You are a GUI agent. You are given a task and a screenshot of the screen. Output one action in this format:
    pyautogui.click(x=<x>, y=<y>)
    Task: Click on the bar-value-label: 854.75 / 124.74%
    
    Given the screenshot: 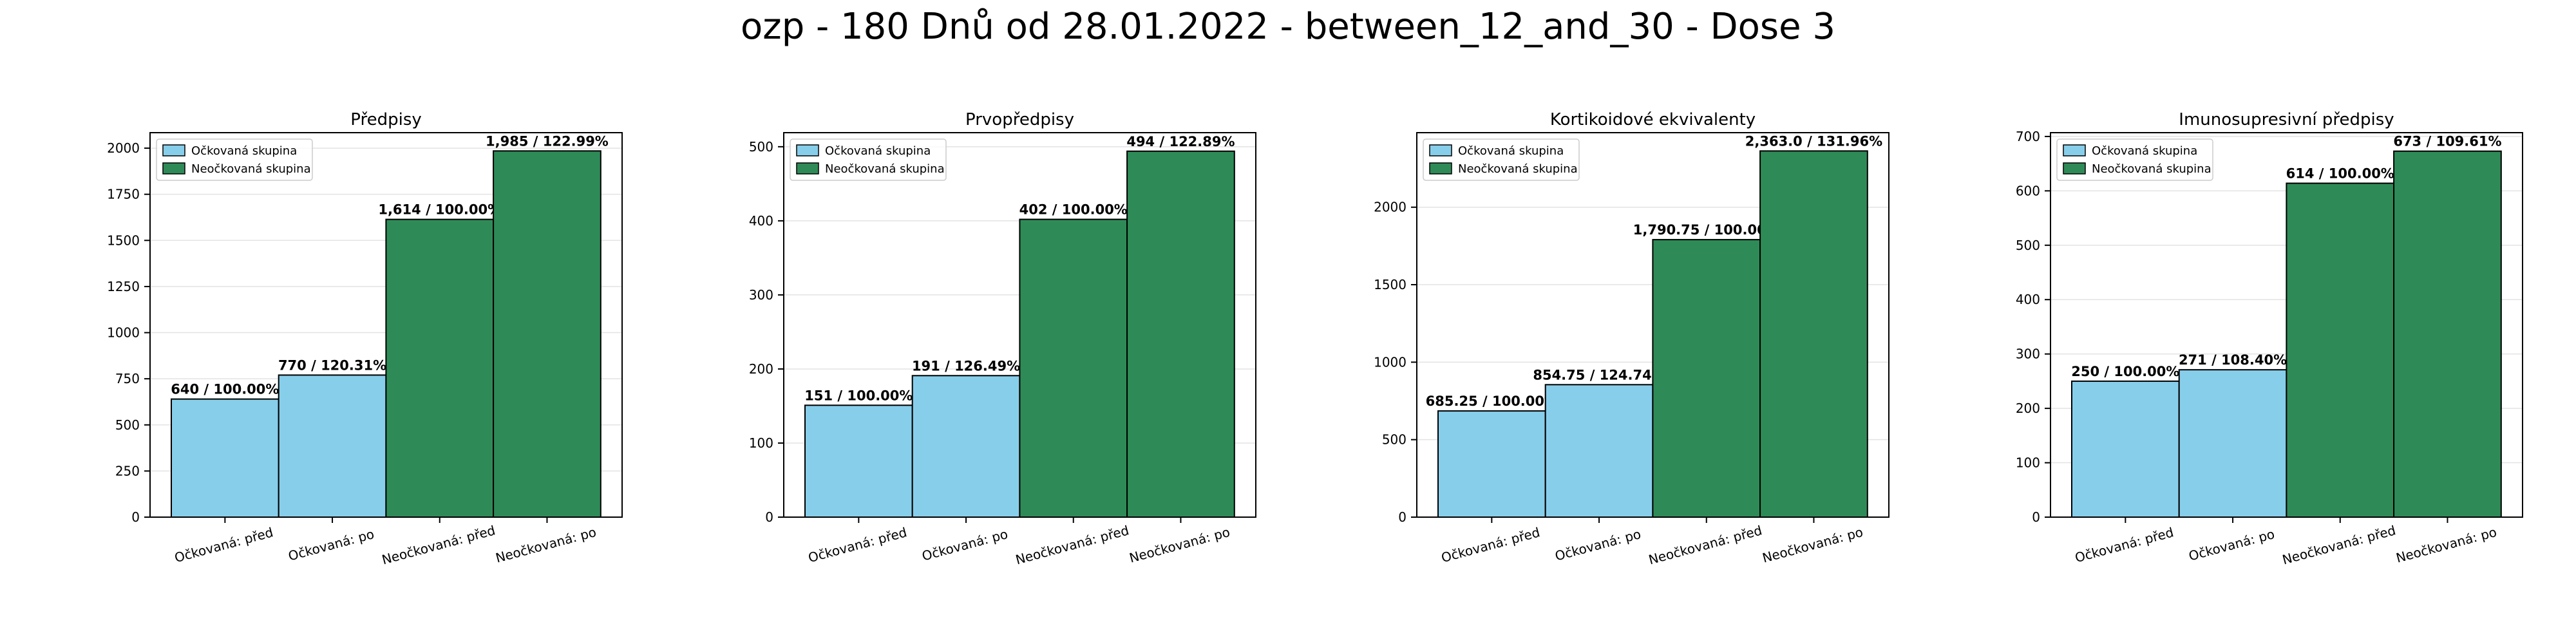 What is the action you would take?
    pyautogui.click(x=1599, y=375)
    